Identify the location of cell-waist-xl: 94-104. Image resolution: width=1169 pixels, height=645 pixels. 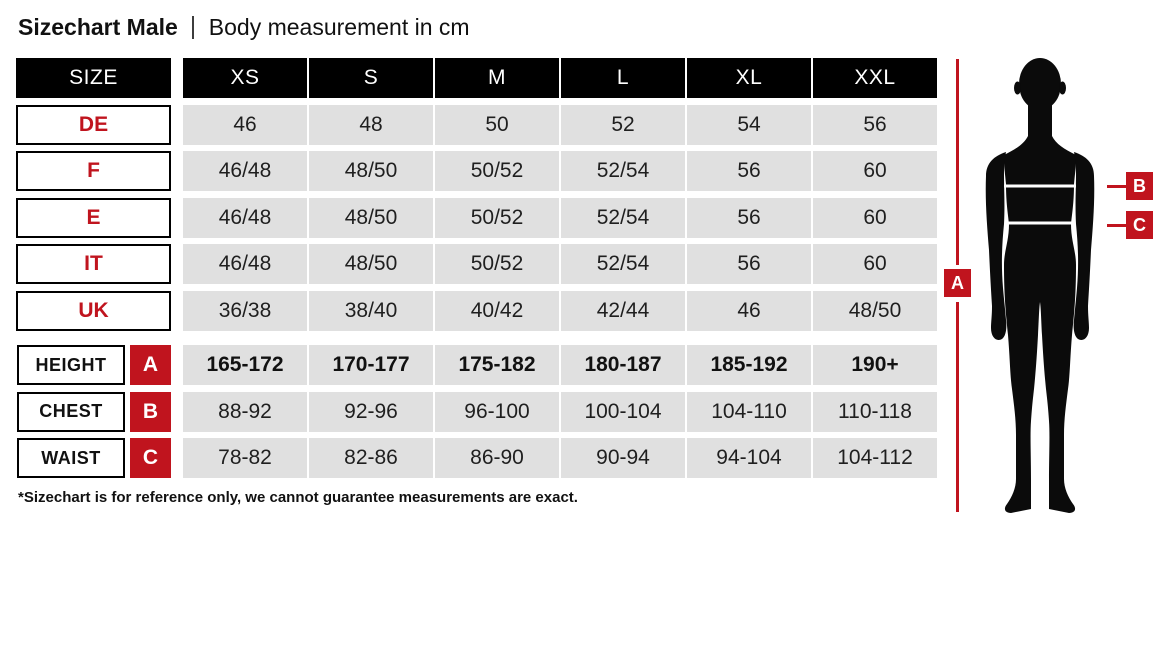
(749, 458).